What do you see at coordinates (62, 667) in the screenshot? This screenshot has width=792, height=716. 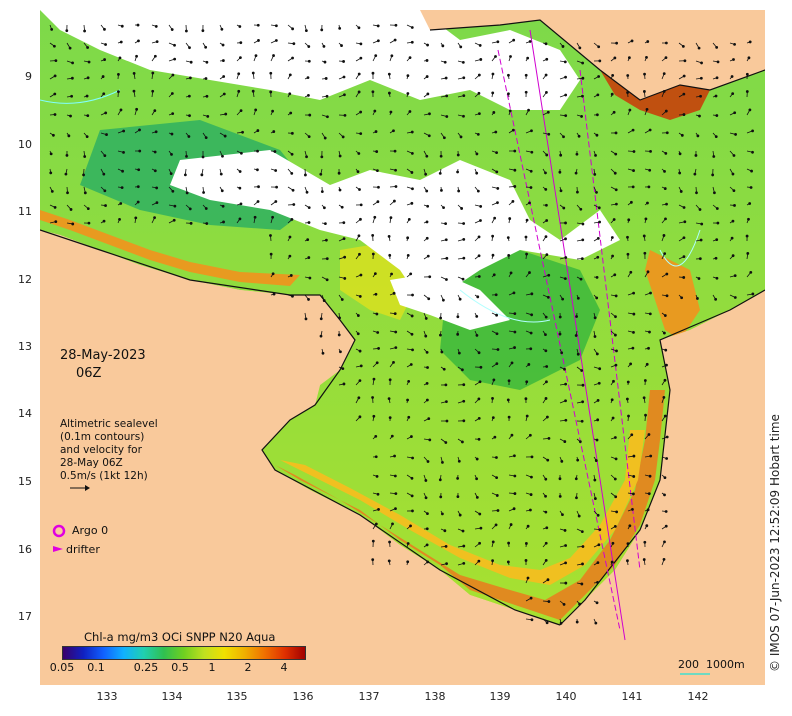 I see `colorbar-tick: 0.05` at bounding box center [62, 667].